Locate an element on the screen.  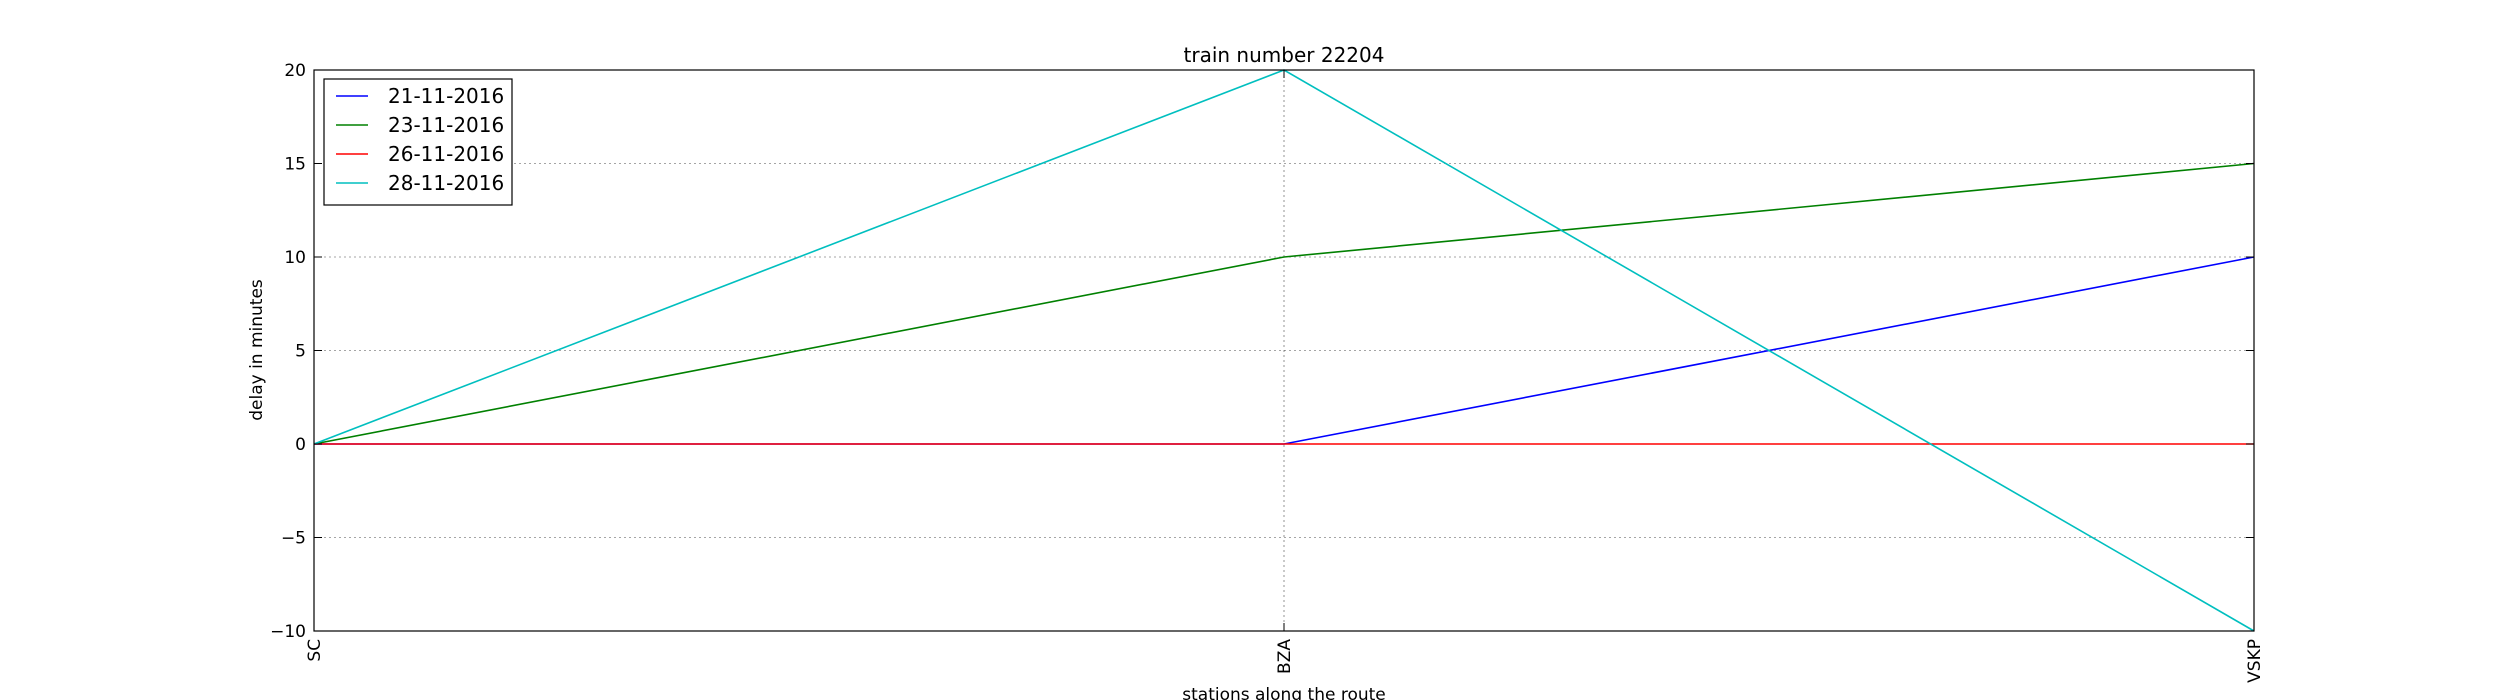
legend-entry: 21-11-2016 is located at coordinates (446, 96).